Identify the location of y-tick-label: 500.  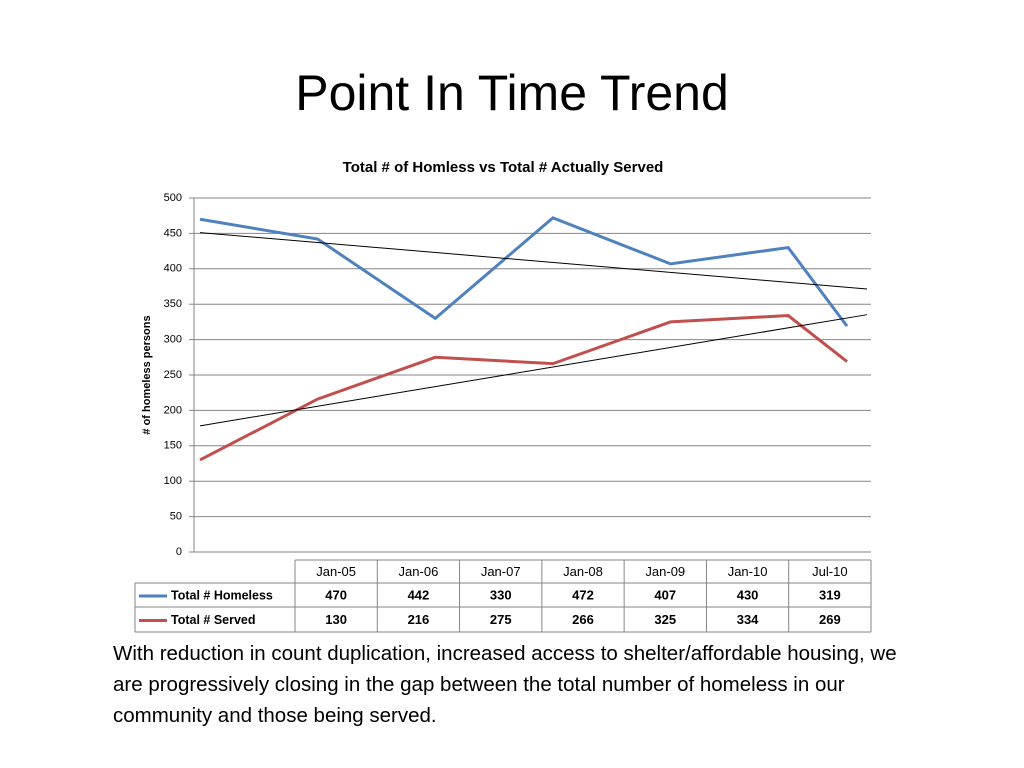
(173, 198).